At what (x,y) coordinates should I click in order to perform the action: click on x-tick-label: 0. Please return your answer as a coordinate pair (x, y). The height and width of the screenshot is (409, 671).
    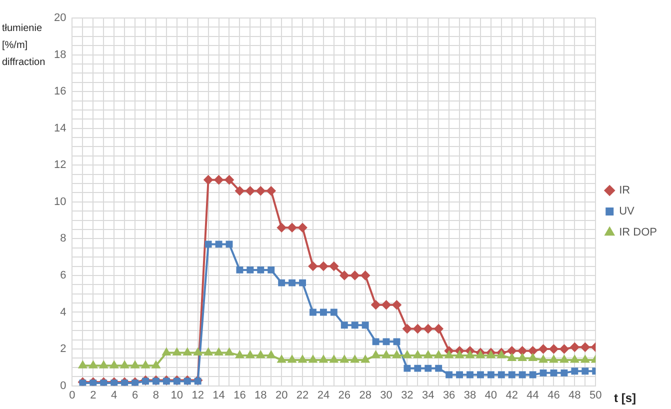
    Looking at the image, I should click on (72, 395).